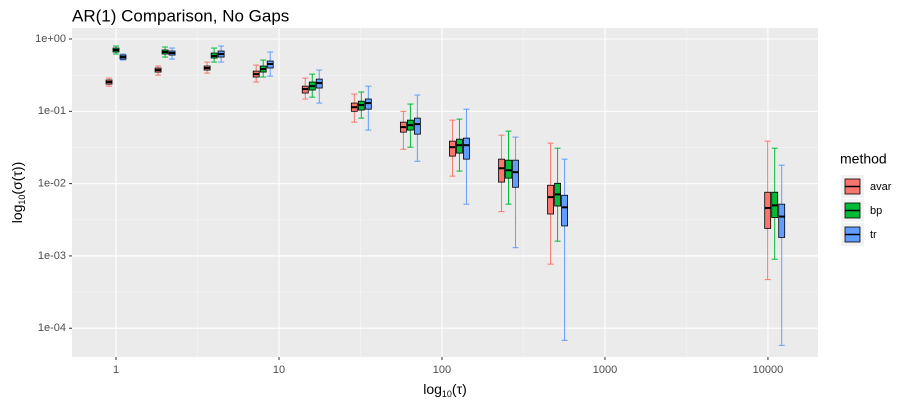 Image resolution: width=907 pixels, height=410 pixels. Describe the element at coordinates (17, 214) in the screenshot. I see `y-axis-label-part: log` at that location.